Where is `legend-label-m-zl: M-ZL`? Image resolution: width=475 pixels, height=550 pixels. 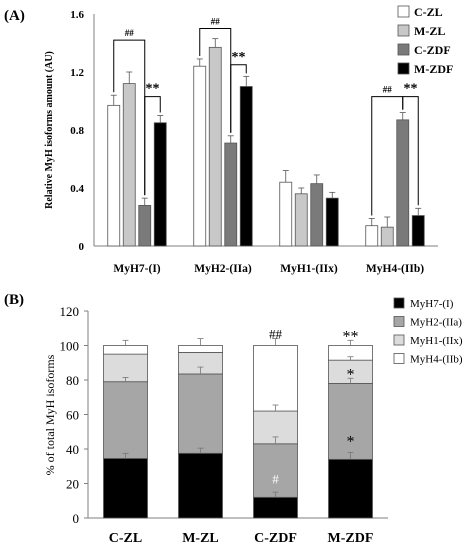
legend-label-m-zl: M-ZL is located at coordinates (429, 31).